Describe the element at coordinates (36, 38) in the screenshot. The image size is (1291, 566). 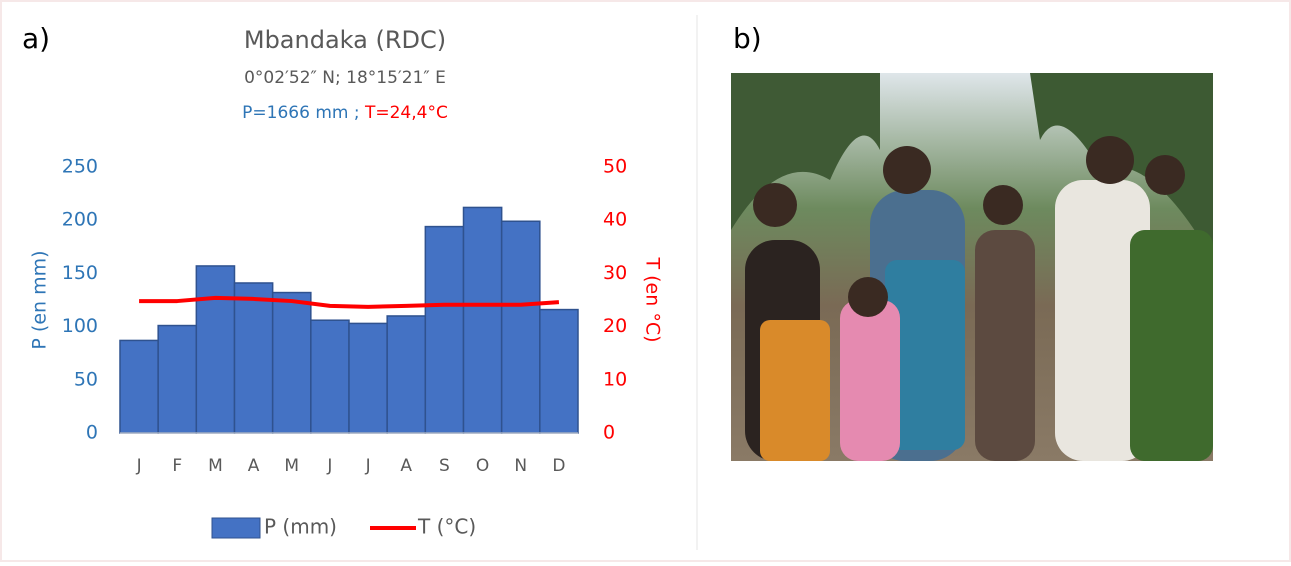
I see `panel-label: a)` at that location.